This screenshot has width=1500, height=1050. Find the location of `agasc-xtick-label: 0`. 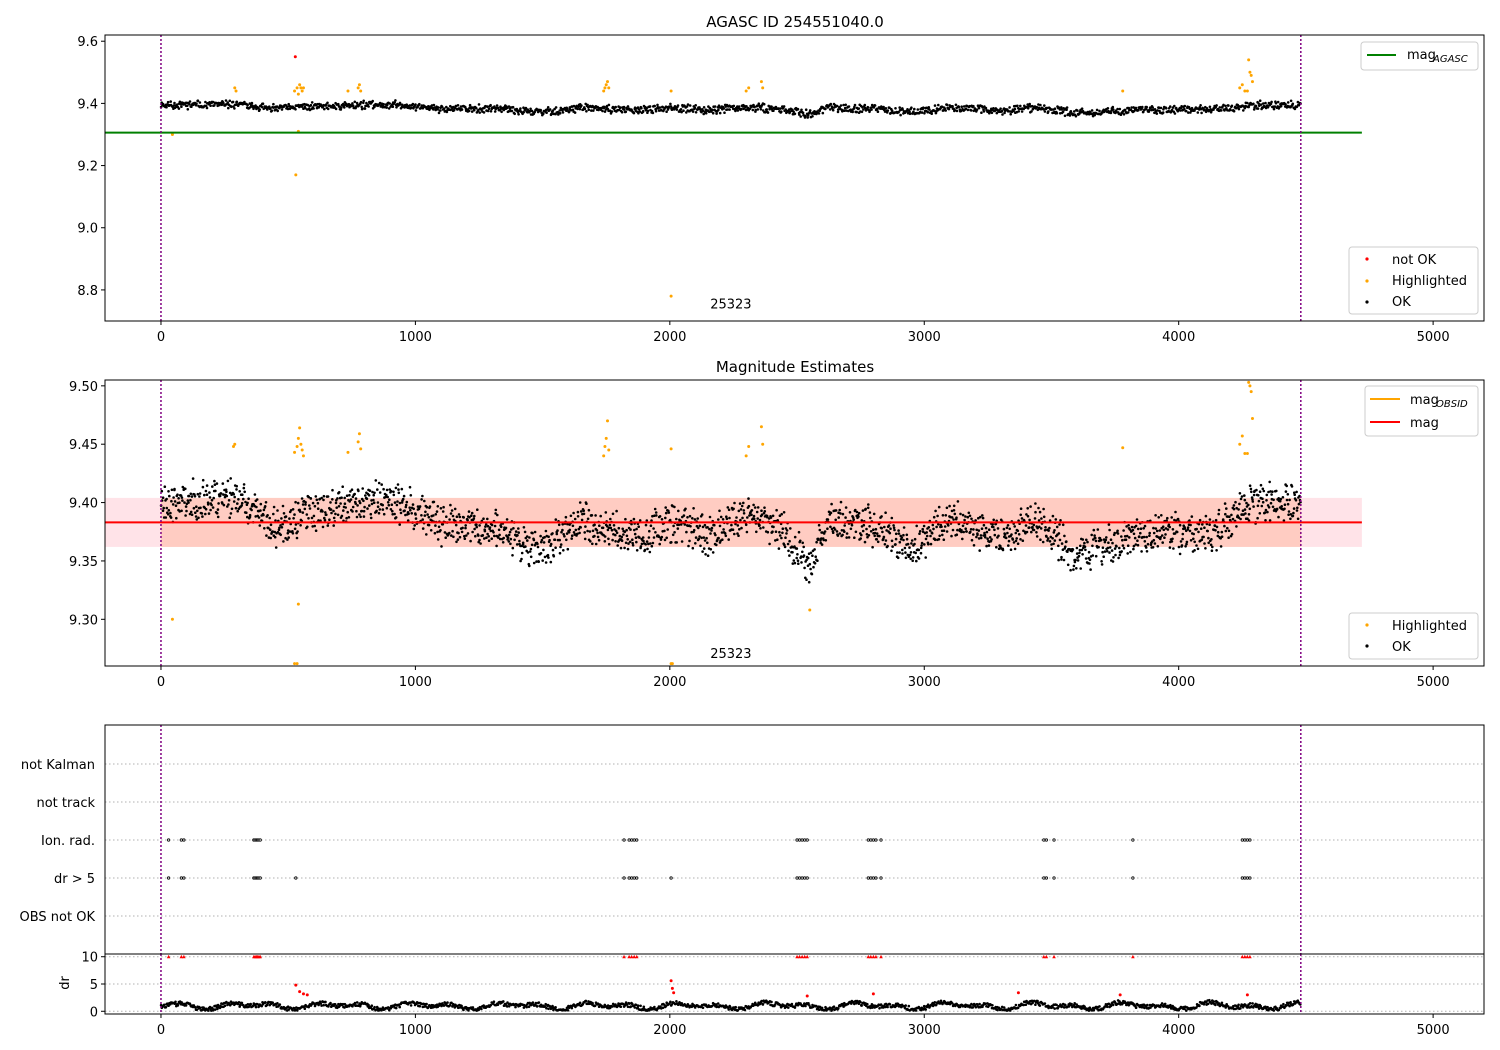

agasc-xtick-label: 0 is located at coordinates (161, 337).